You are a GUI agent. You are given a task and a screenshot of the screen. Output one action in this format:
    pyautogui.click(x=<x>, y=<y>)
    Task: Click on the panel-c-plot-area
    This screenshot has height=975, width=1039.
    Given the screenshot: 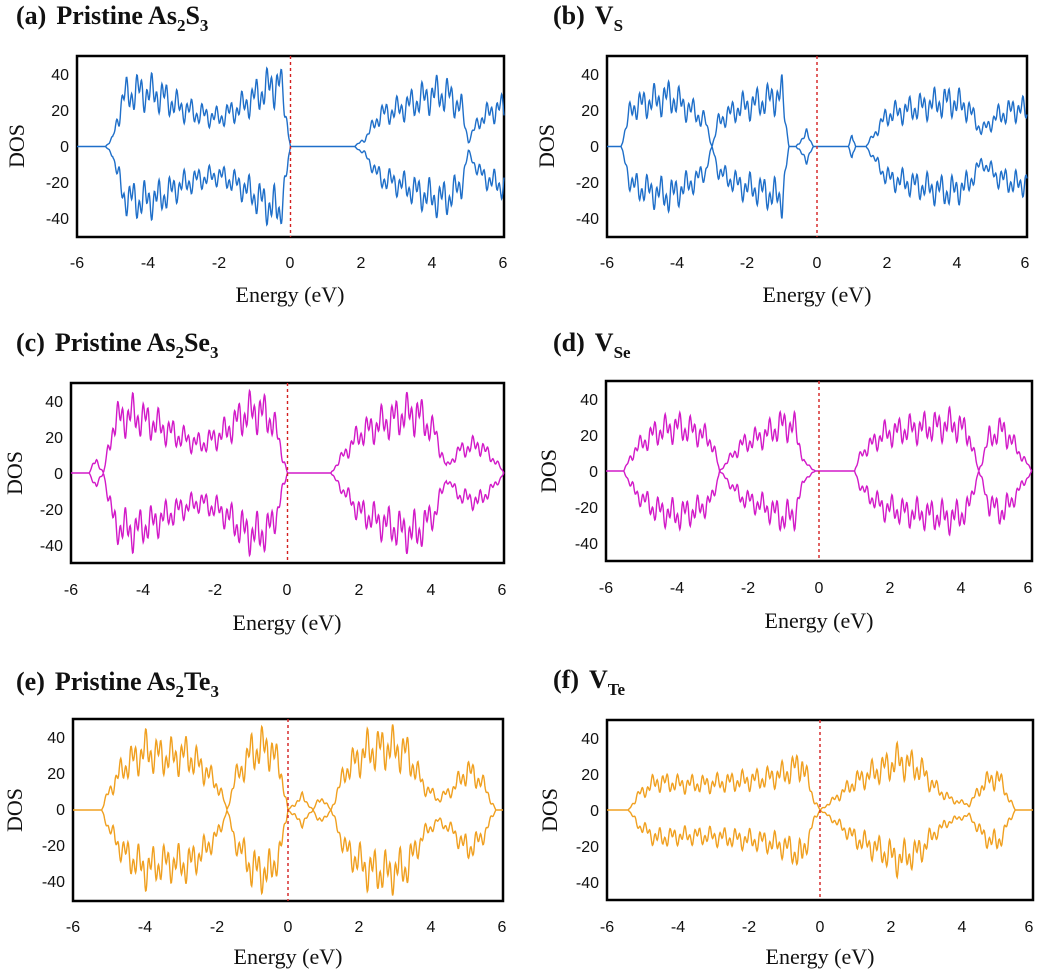 What is the action you would take?
    pyautogui.click(x=287, y=473)
    